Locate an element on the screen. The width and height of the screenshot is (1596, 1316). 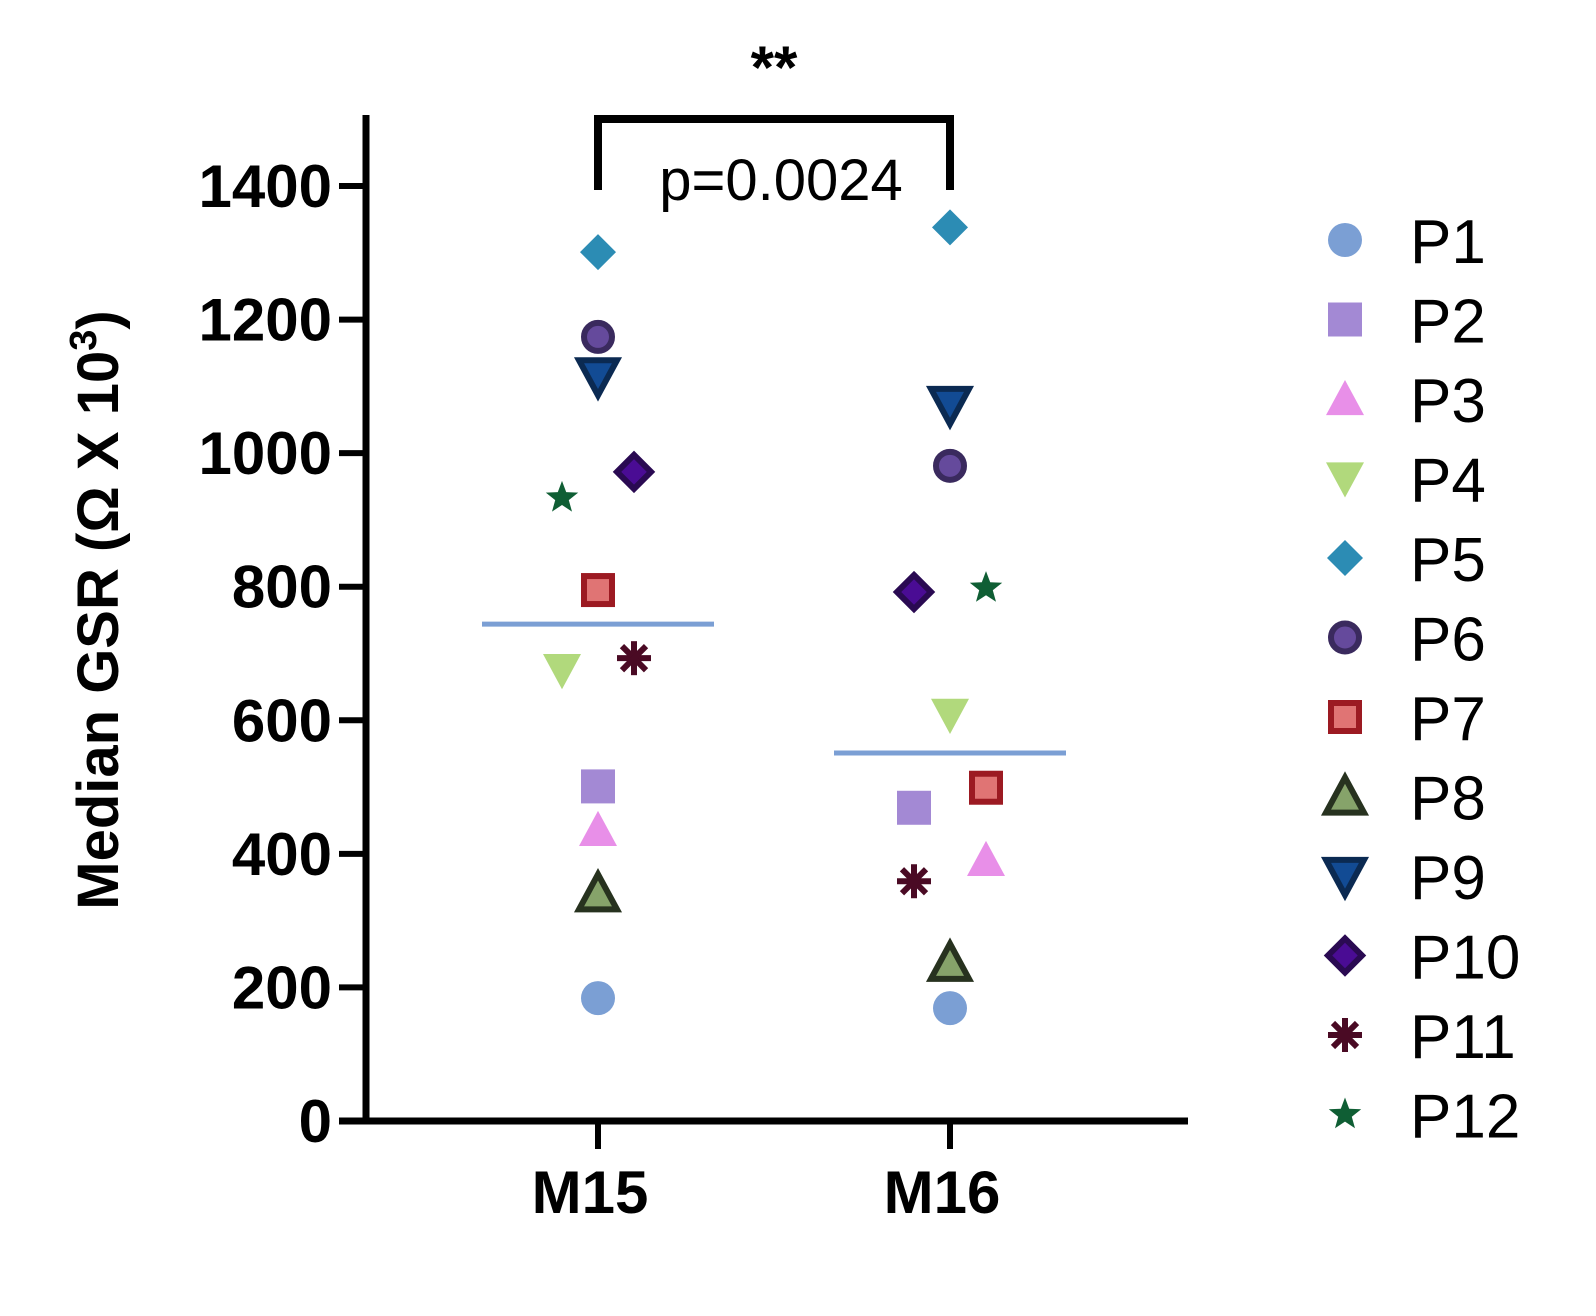
legend-label-P6: P6 is located at coordinates (1448, 640).